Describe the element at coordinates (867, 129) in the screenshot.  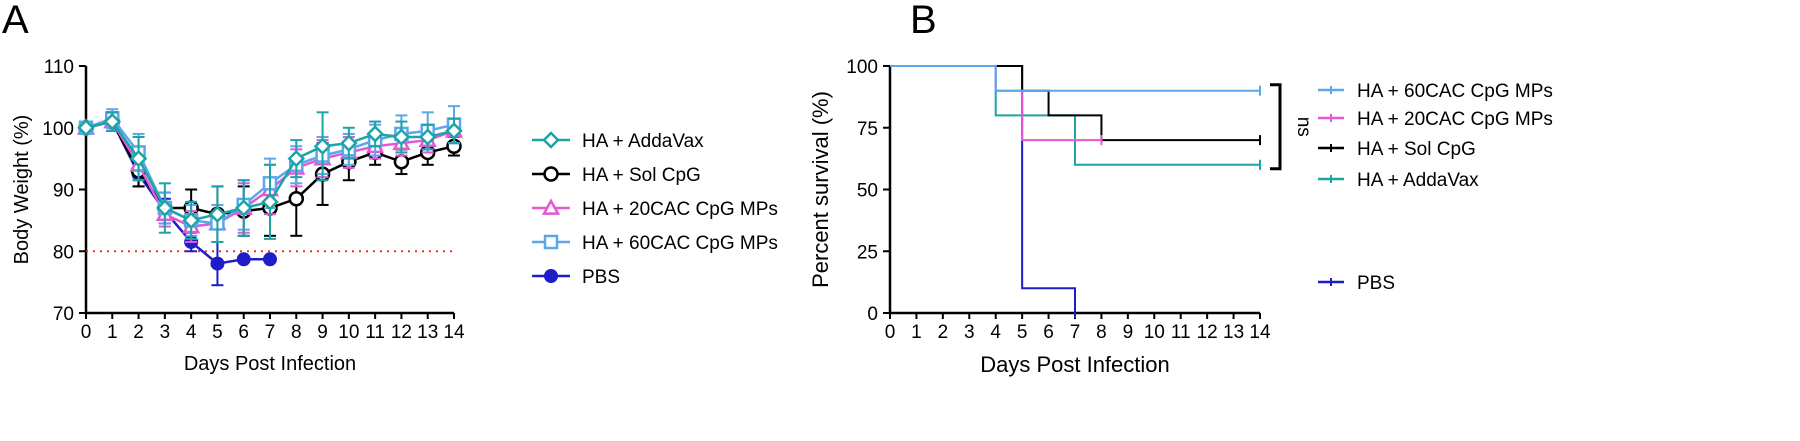
I see `y-tick-label: 75` at that location.